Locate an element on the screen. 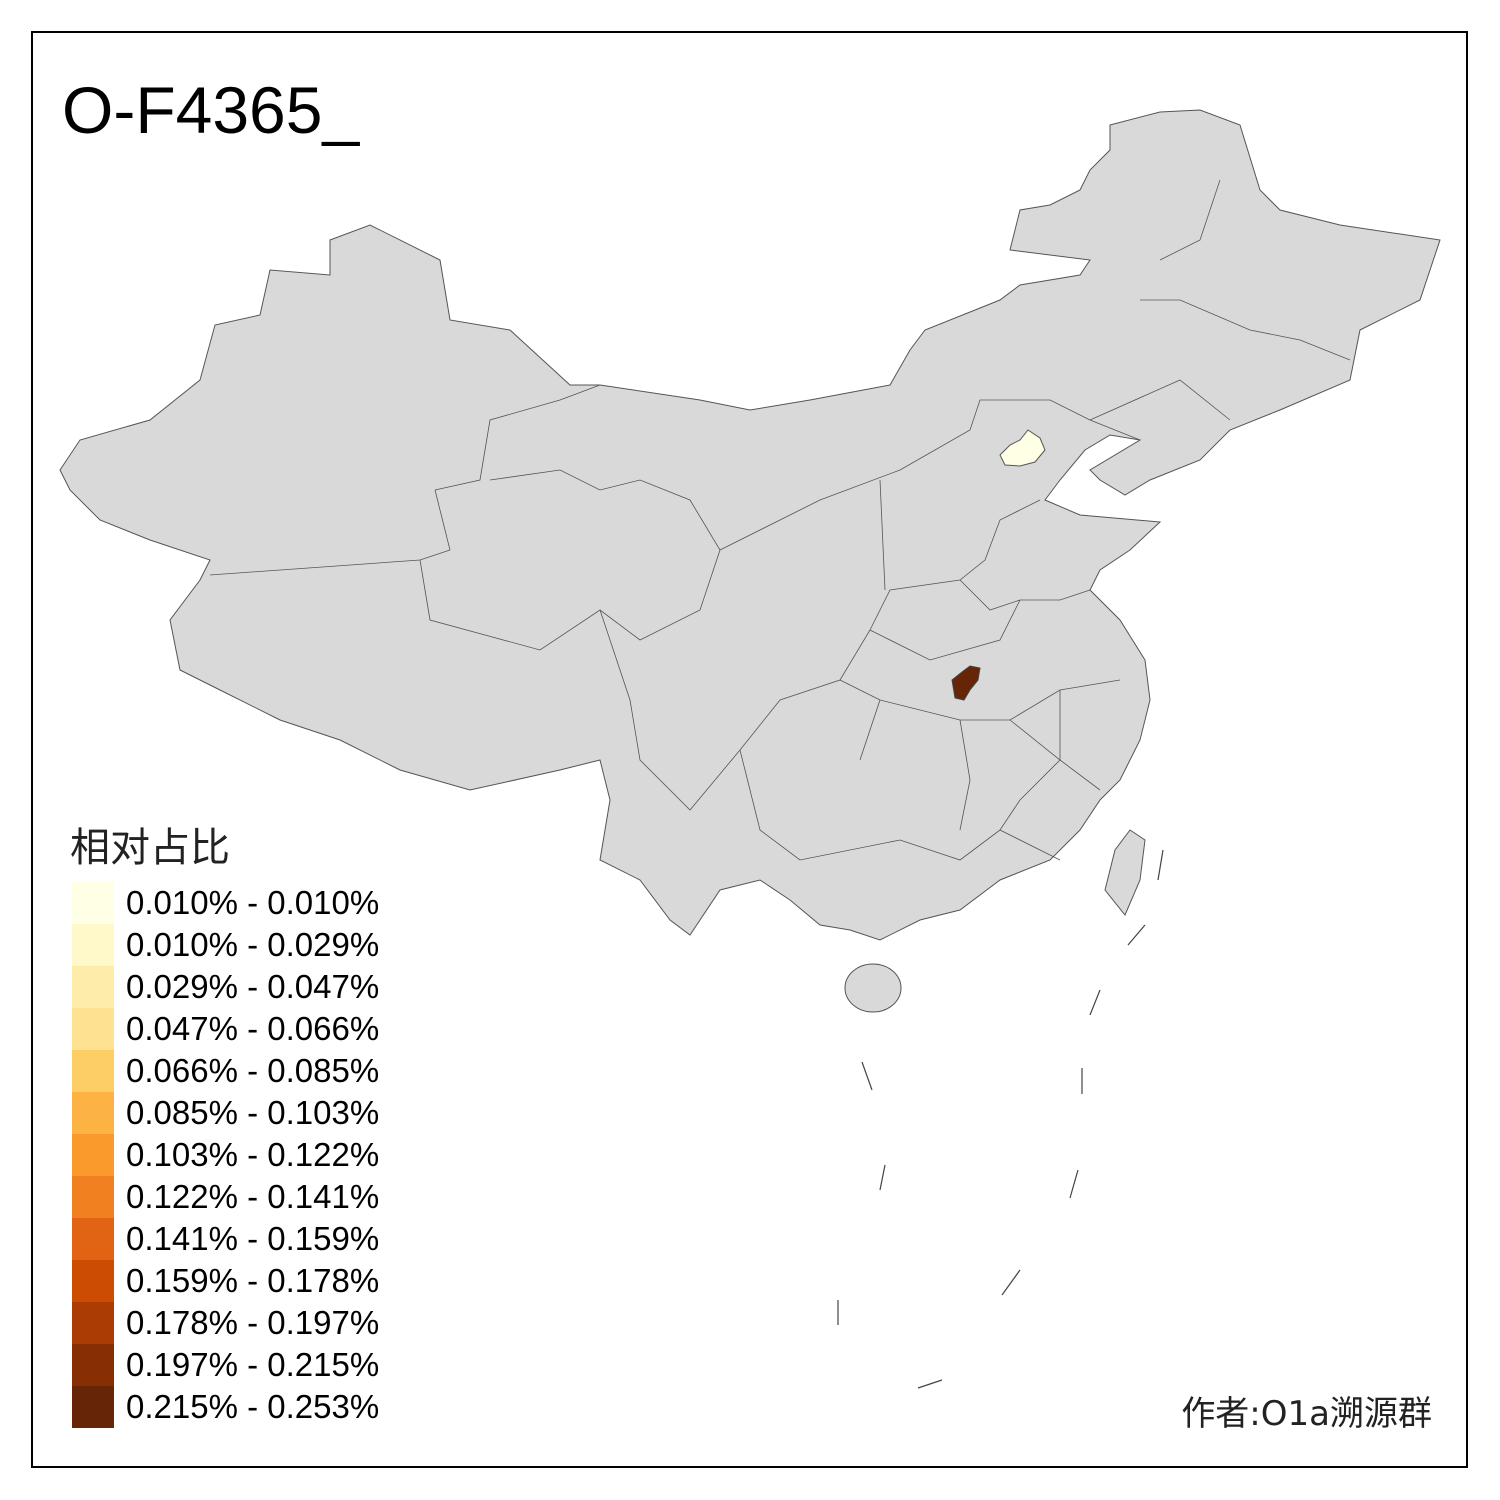  south-china-sea-islands is located at coordinates (1000, 1119).